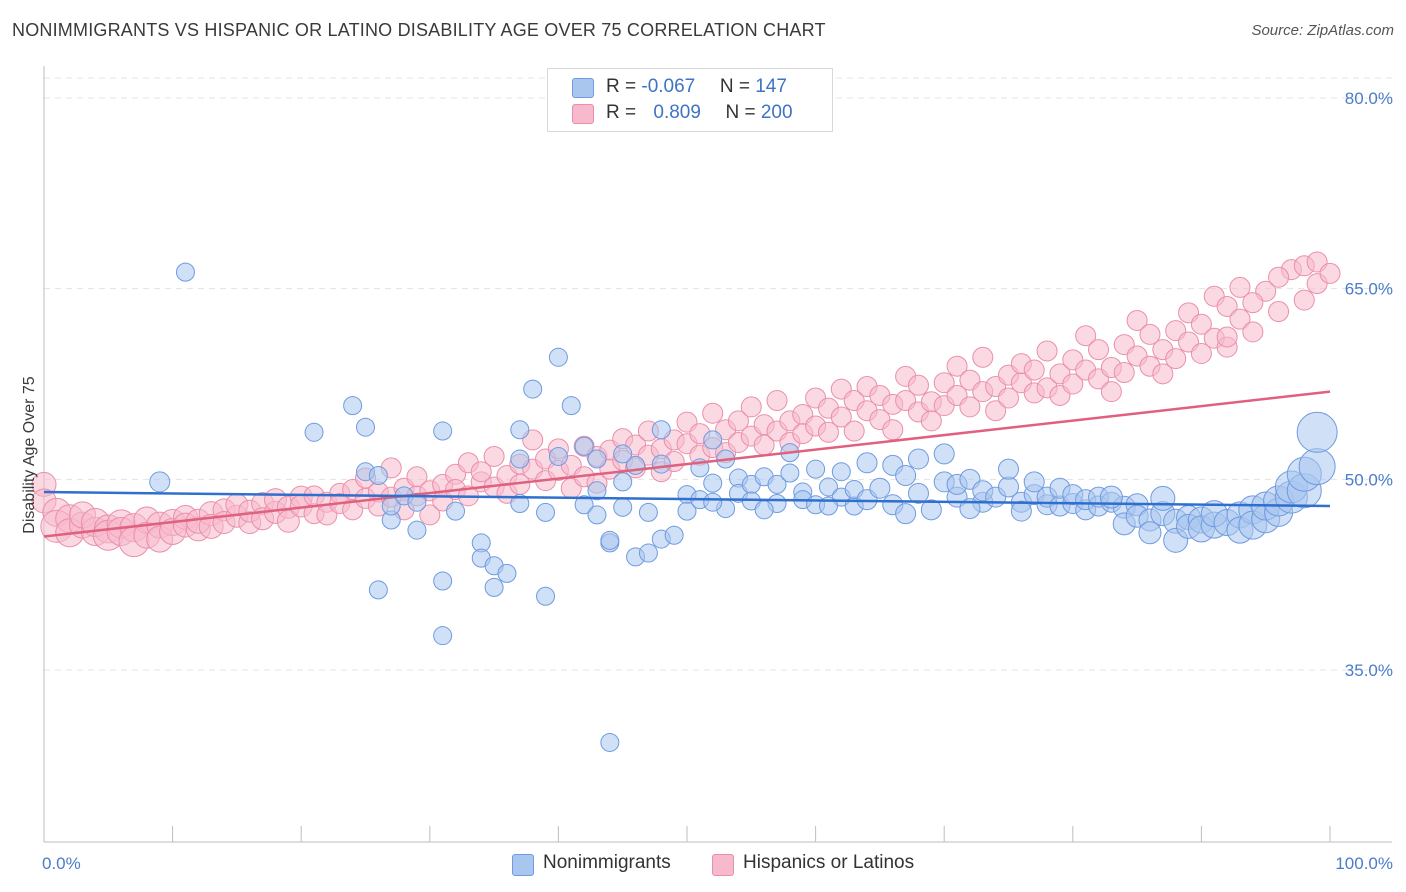 Image resolution: width=1406 pixels, height=892 pixels. I want to click on y-tick-label: 80.0%, so click(1369, 98).